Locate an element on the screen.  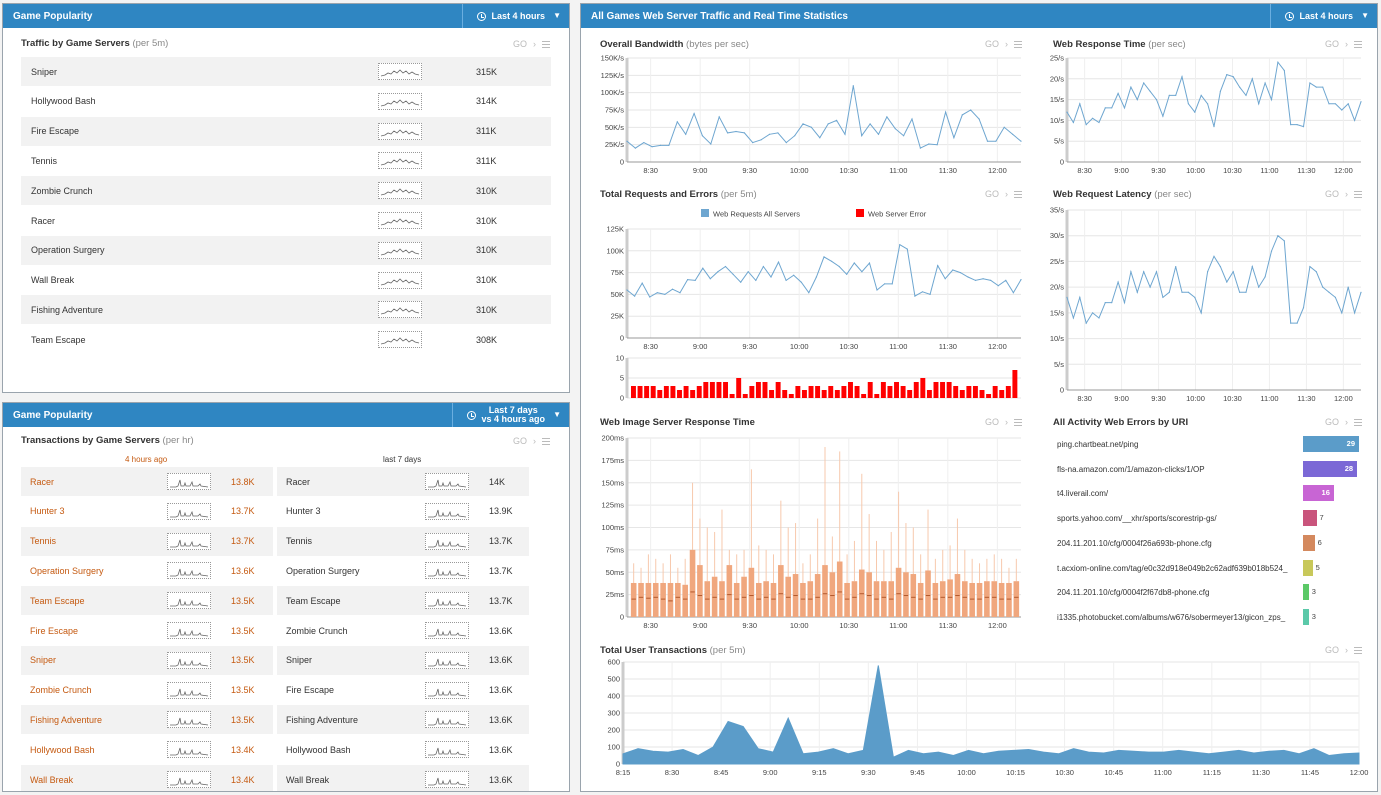
sparkline is located at coordinates (447, 511).